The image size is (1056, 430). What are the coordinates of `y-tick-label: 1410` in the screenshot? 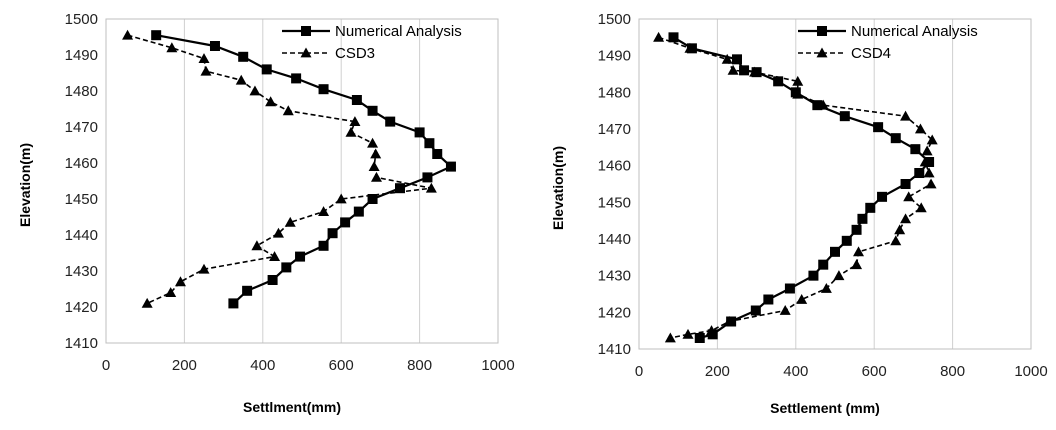 It's located at (614, 349).